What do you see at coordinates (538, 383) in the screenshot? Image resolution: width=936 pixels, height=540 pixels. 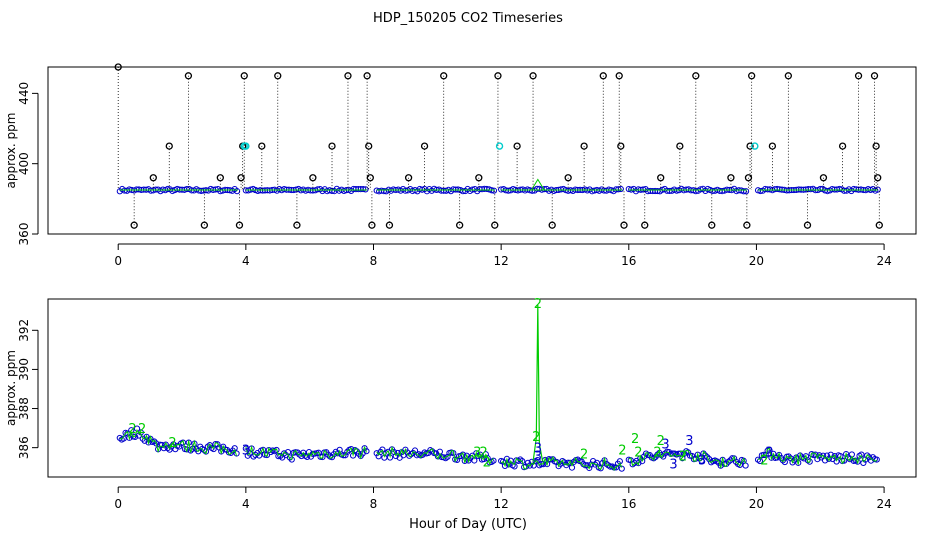 I see `series-line-spike` at bounding box center [538, 383].